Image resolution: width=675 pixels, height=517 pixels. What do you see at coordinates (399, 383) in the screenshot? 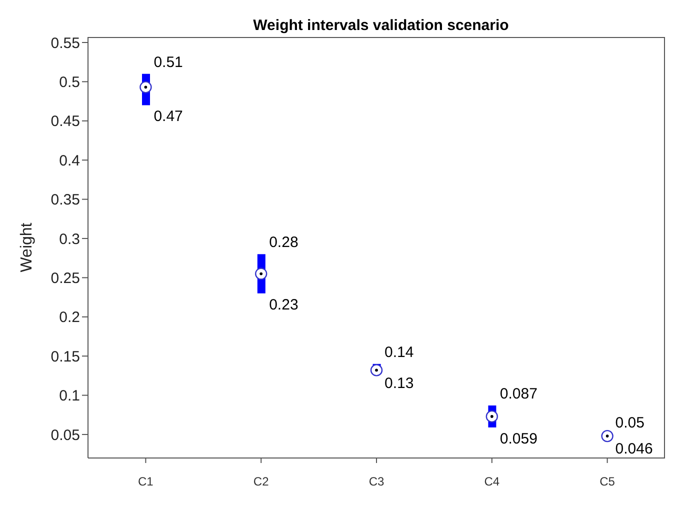
I see `annotation: 0.13` at bounding box center [399, 383].